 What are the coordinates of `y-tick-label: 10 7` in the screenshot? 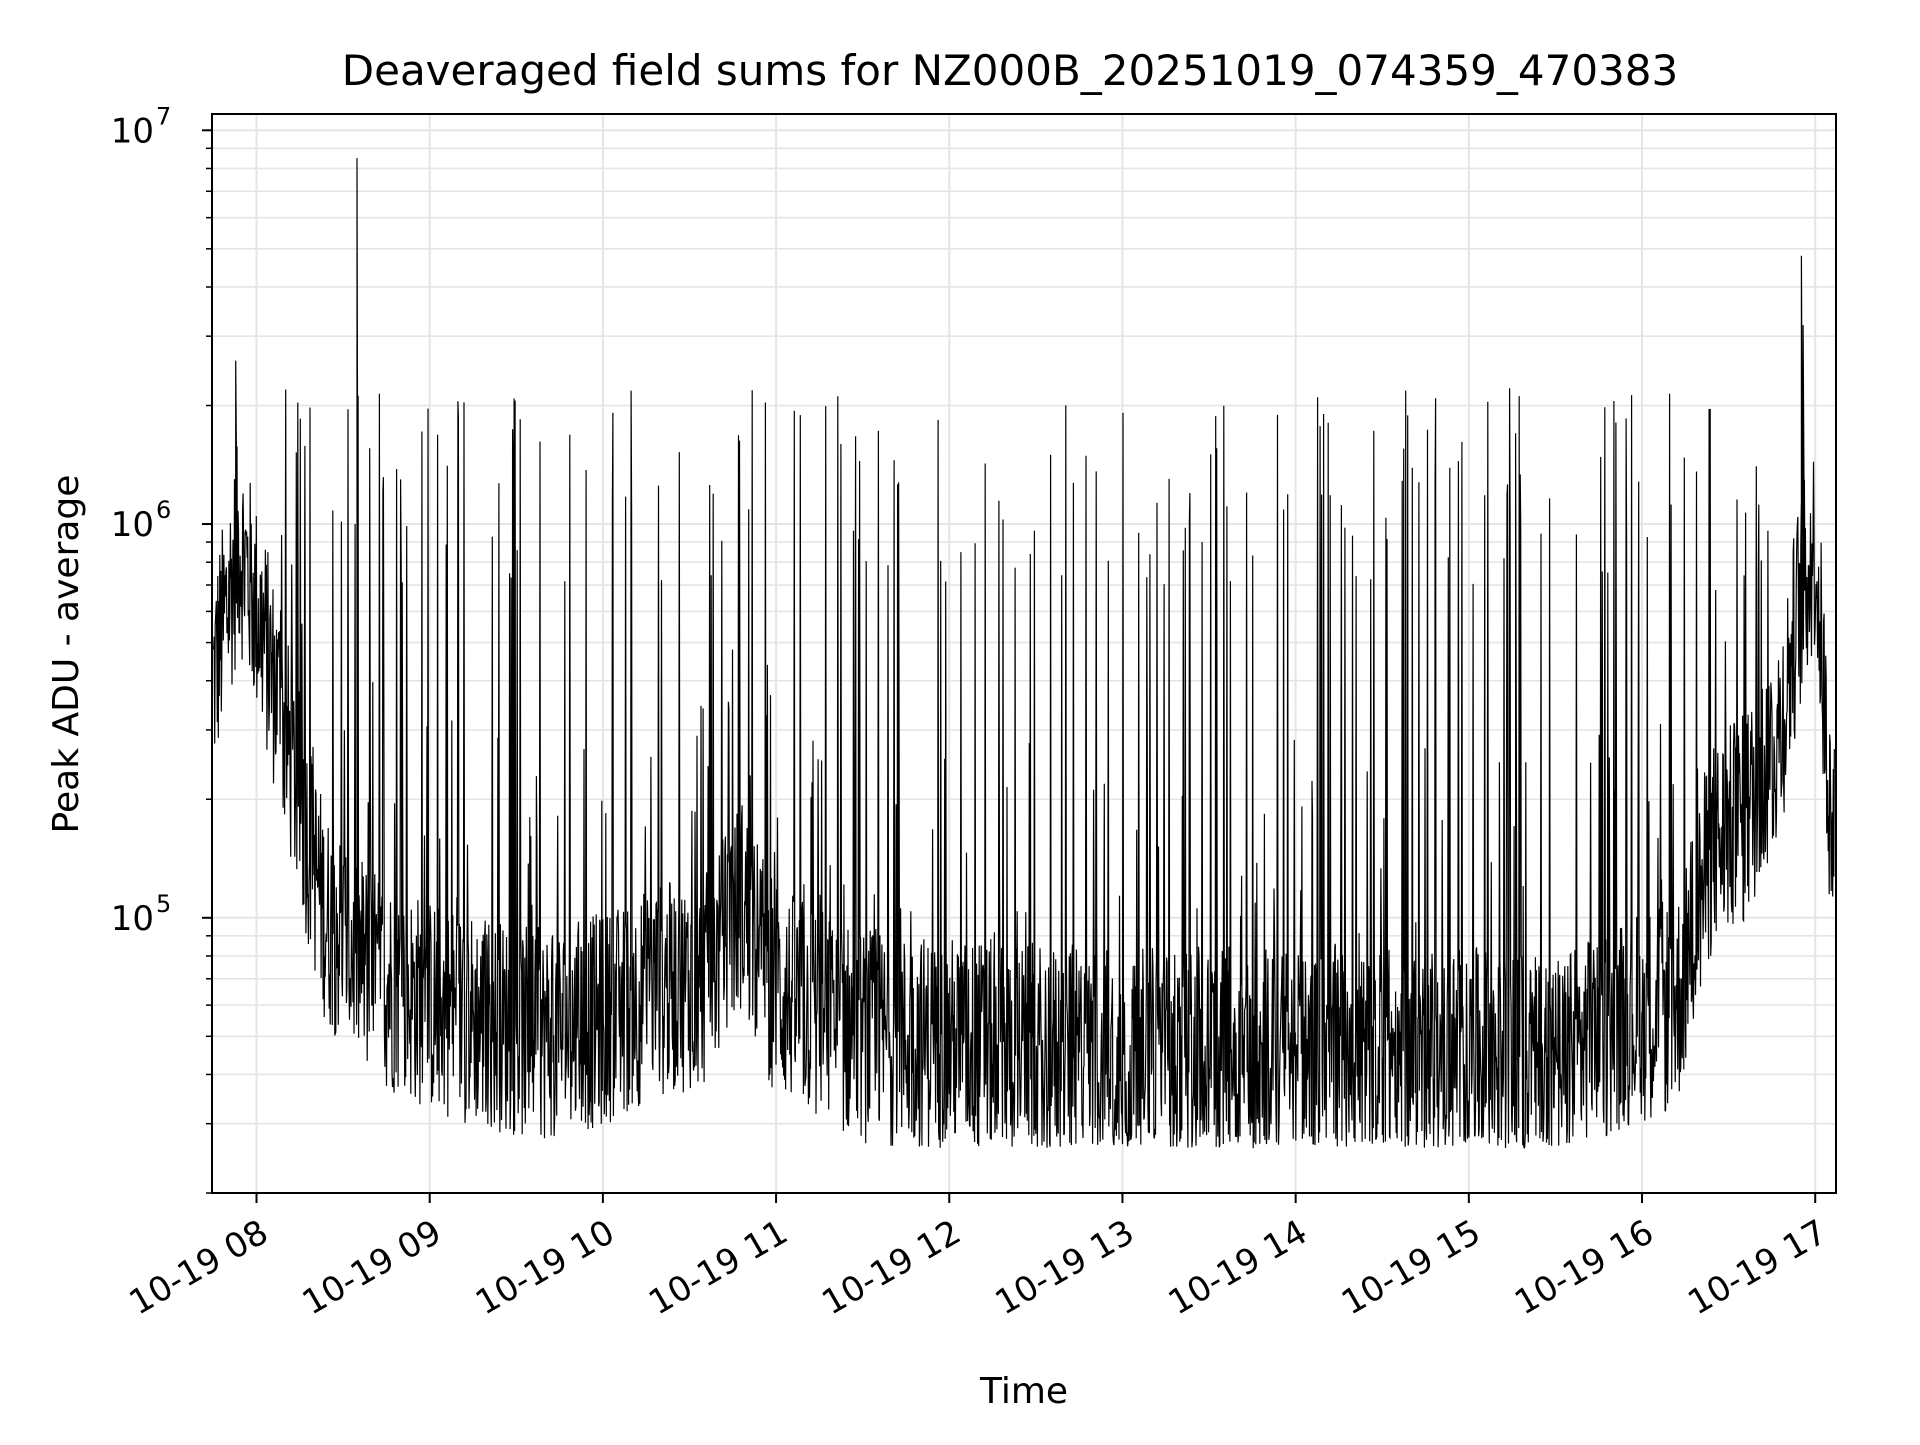 It's located at (141, 126).